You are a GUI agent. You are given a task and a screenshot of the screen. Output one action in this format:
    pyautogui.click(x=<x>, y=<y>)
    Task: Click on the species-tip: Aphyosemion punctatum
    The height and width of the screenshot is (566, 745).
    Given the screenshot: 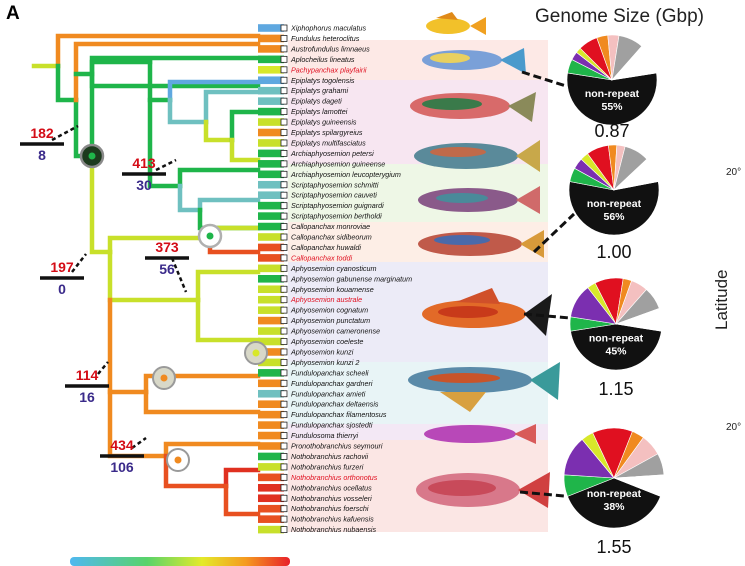 What is the action you would take?
    pyautogui.click(x=314, y=320)
    